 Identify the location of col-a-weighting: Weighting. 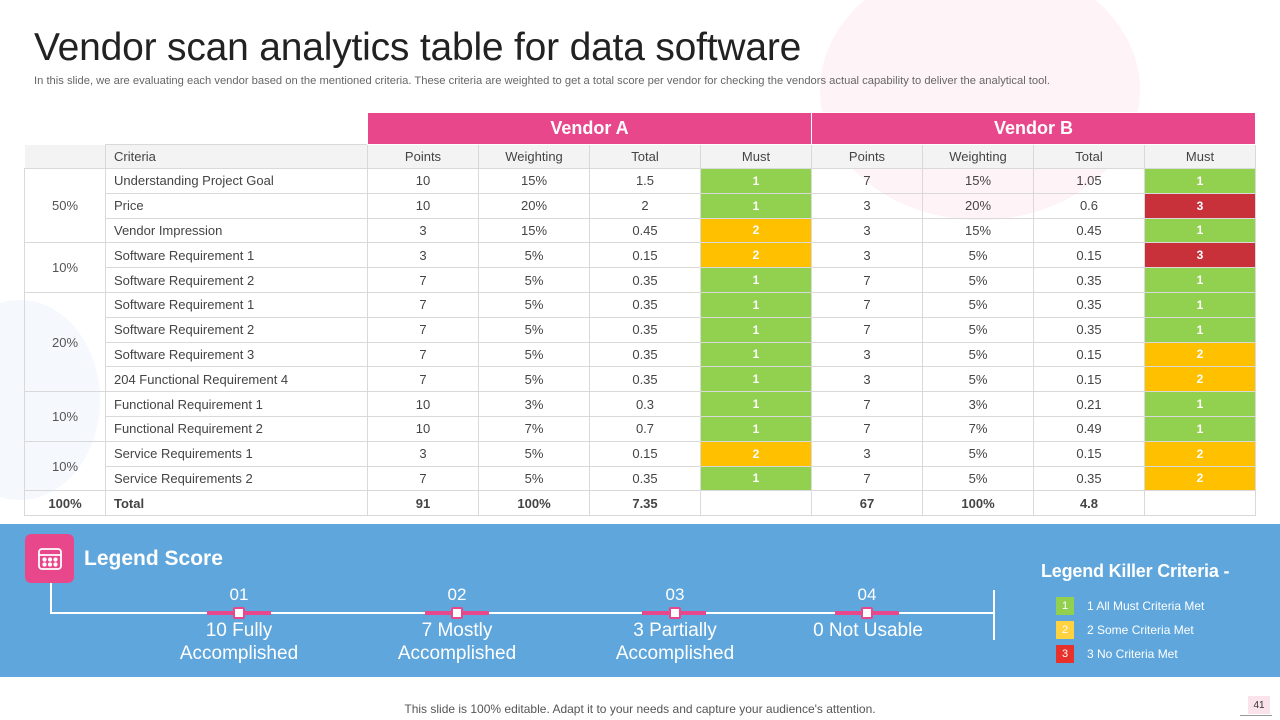
(534, 156).